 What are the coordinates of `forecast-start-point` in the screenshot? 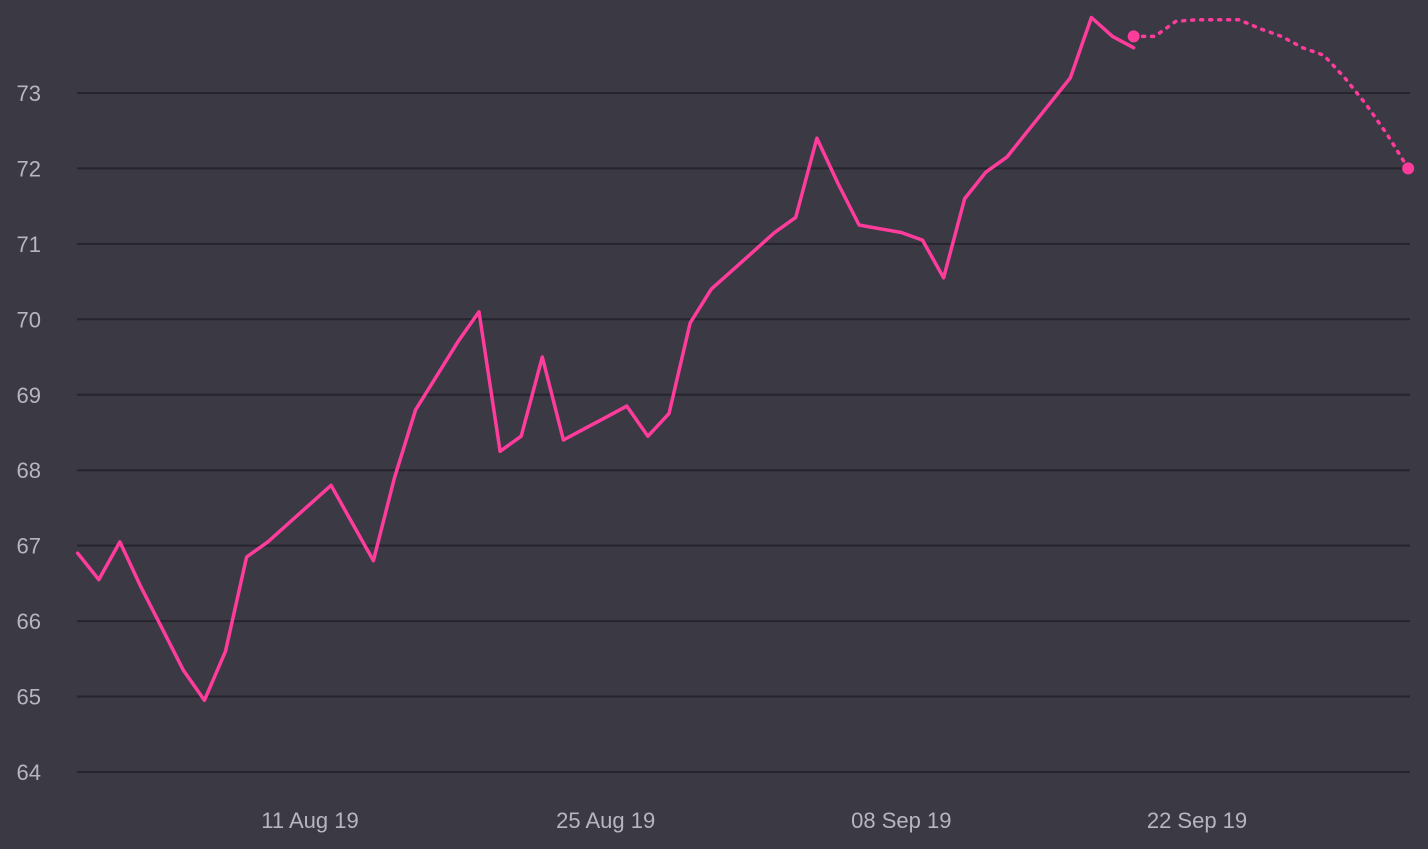 It's located at (1133, 36).